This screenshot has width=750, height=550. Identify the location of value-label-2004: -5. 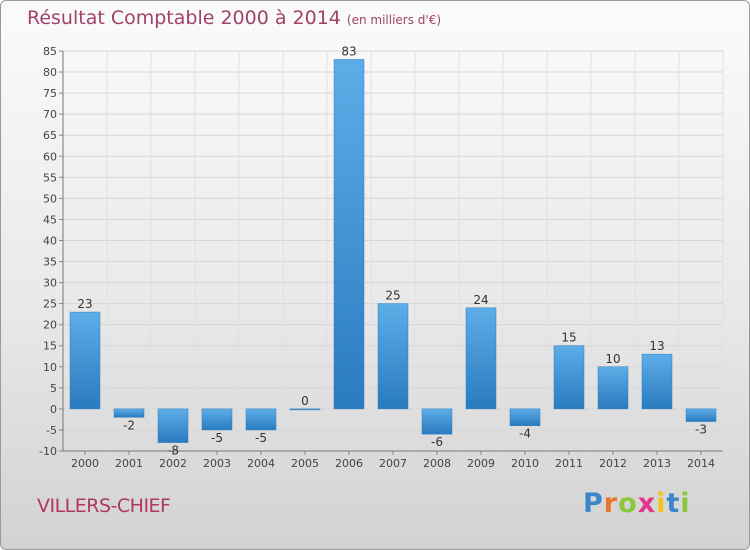
(261, 438).